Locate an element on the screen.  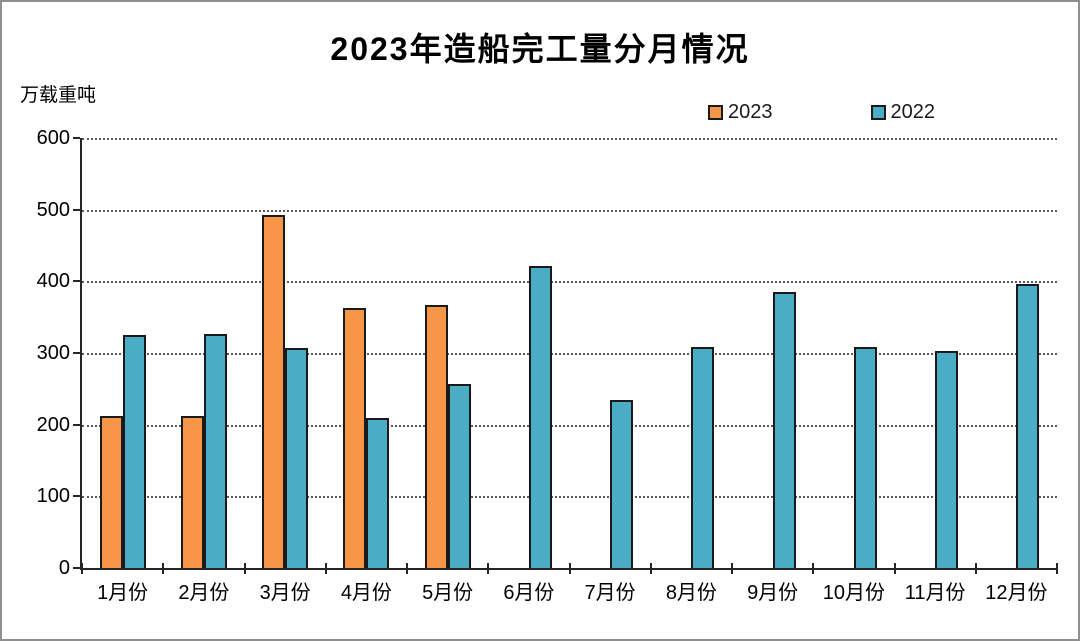
y-tick-label-500: 500 is located at coordinates (53, 209).